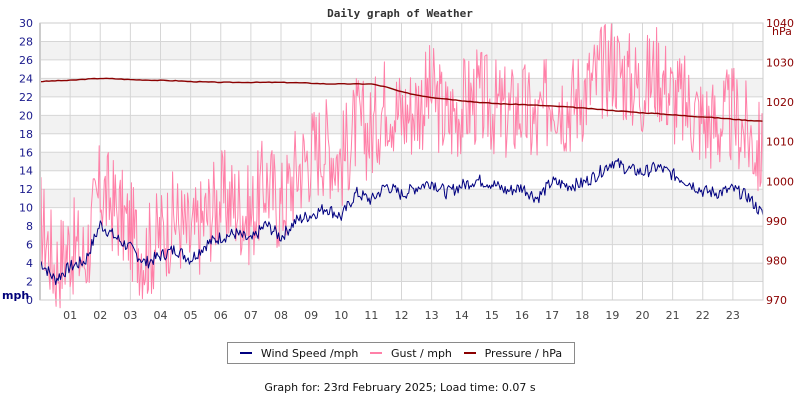  What do you see at coordinates (776, 221) in the screenshot?
I see `svg-text: 990` at bounding box center [776, 221].